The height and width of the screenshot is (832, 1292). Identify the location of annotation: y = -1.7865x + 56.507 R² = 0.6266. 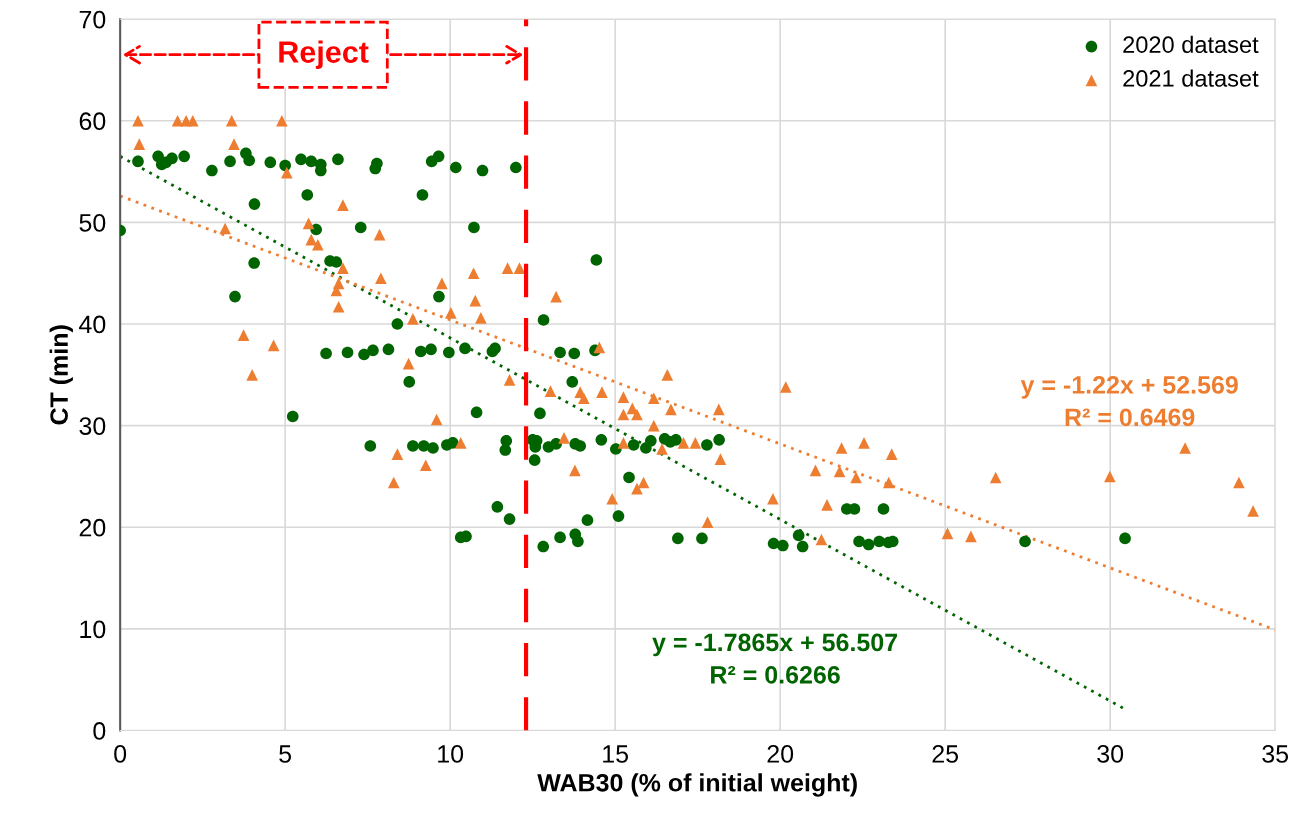
(774, 658).